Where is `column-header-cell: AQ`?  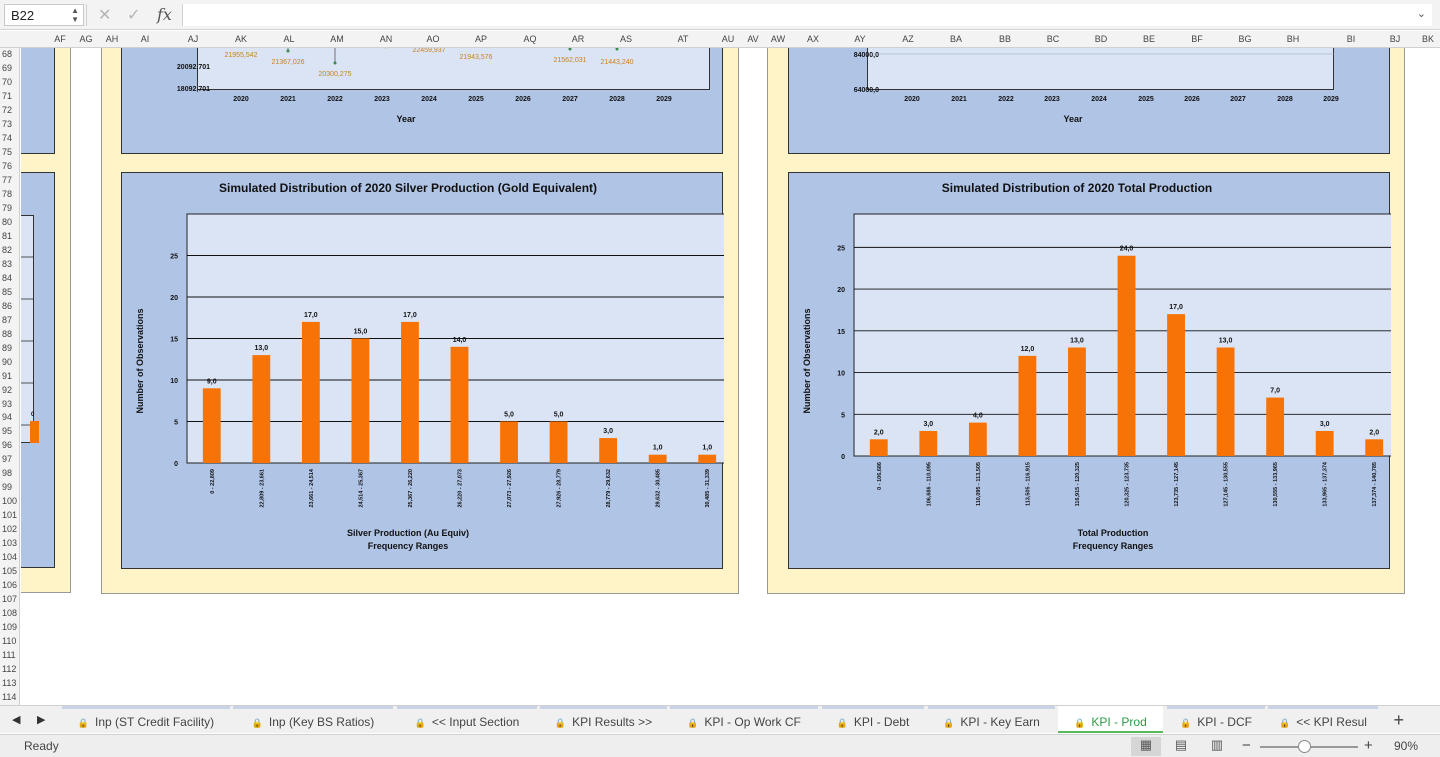 column-header-cell: AQ is located at coordinates (530, 39).